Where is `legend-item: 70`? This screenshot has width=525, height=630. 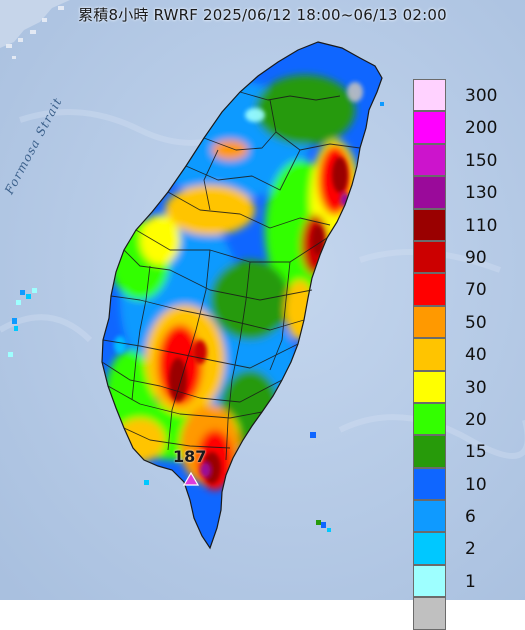 legend-item: 70 is located at coordinates (459, 289).